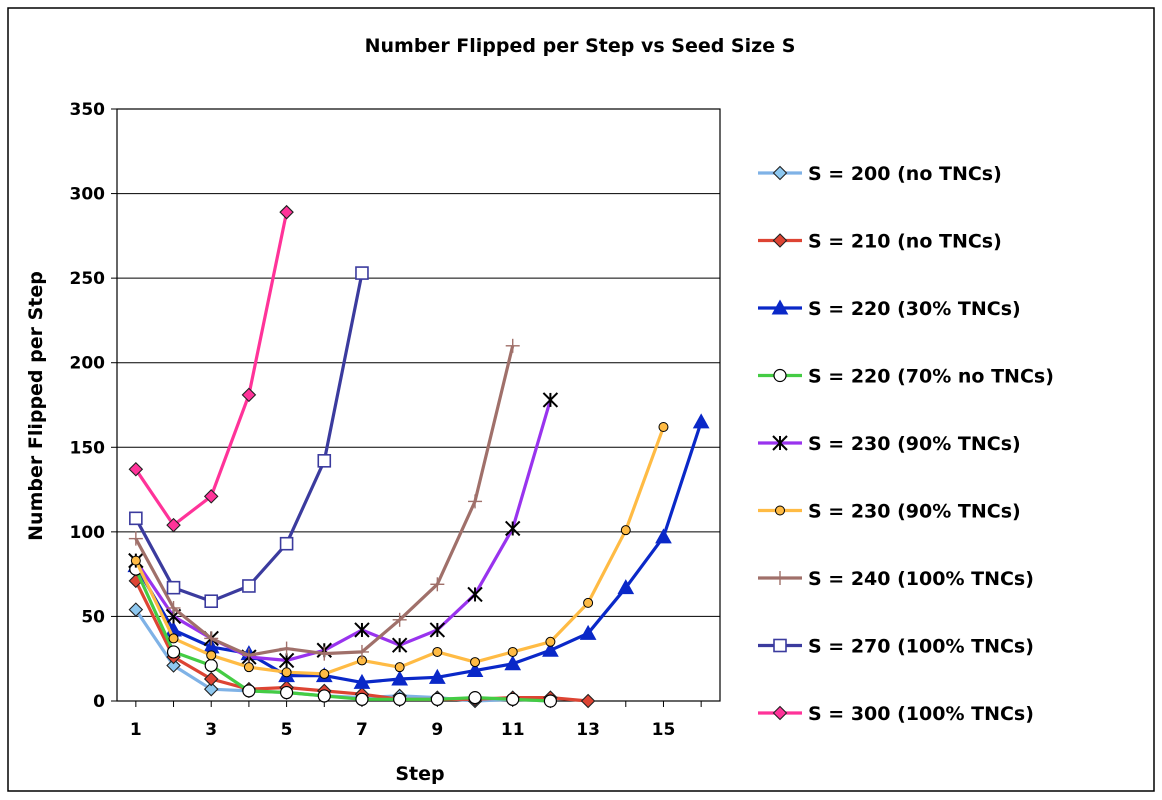  I want to click on legend-label: S = 270 (100% TNCs), so click(921, 647).